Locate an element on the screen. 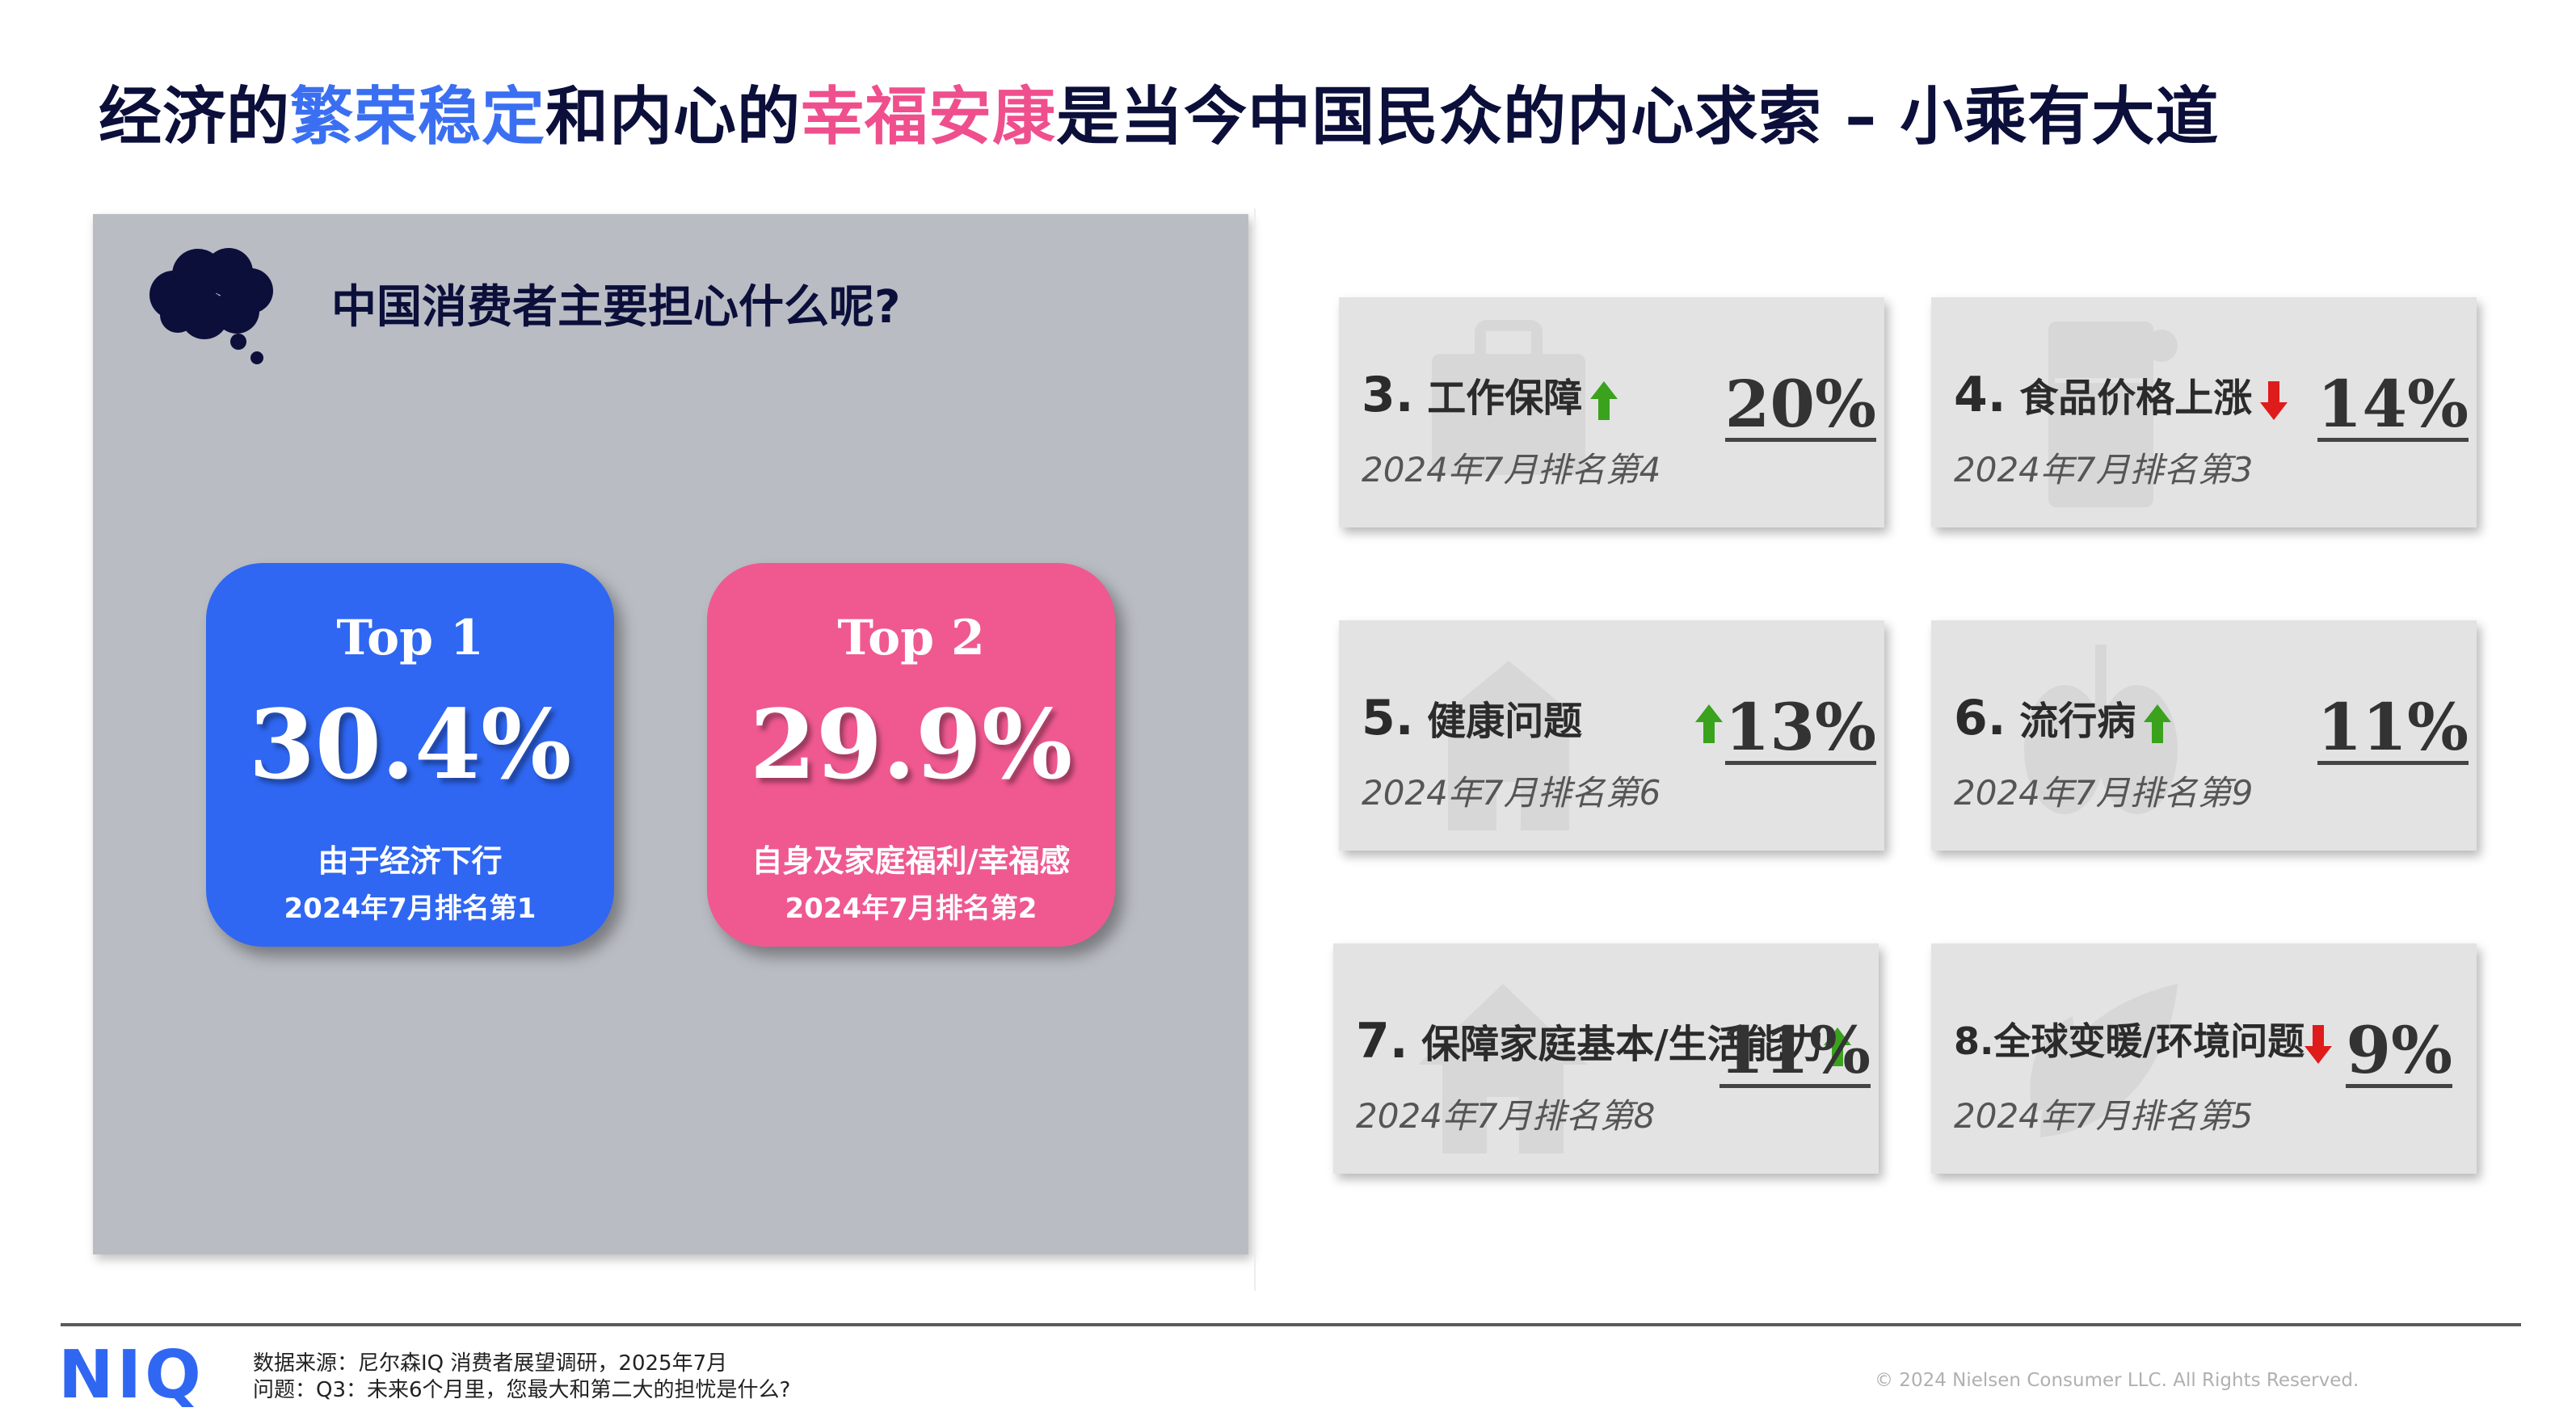 The image size is (2576, 1416). card-number: 5. is located at coordinates (1388, 718).